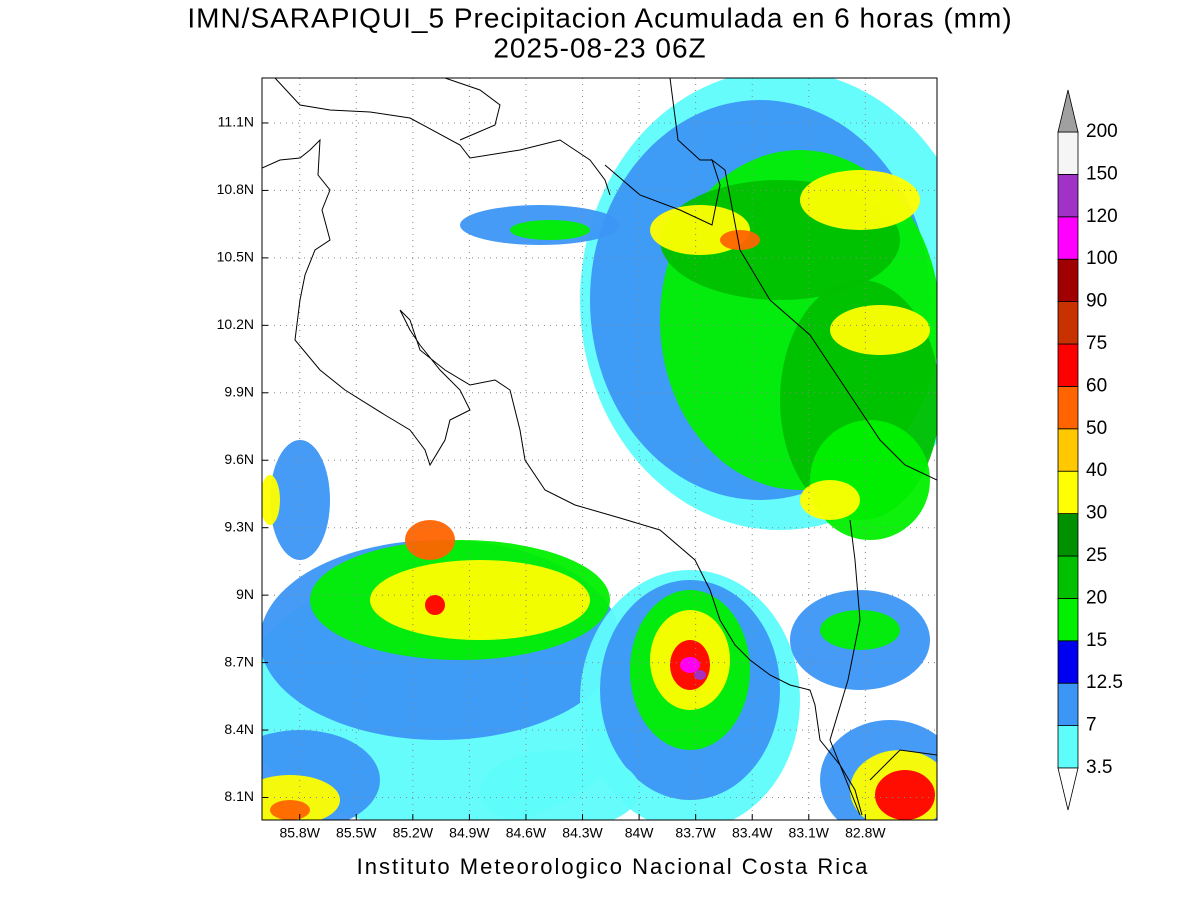  Describe the element at coordinates (1102, 216) in the screenshot. I see `colorbar-label: 120` at that location.